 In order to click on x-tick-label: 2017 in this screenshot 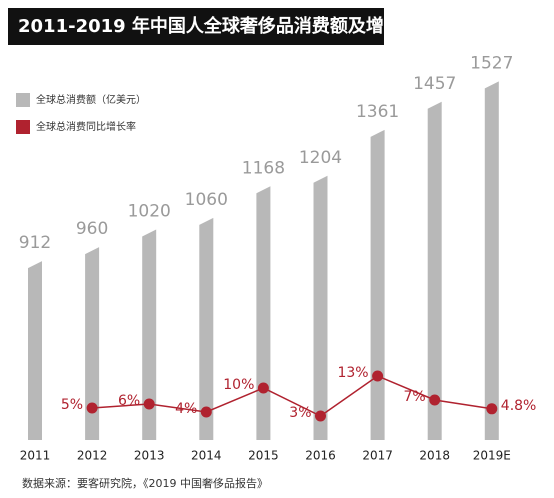, I will do `click(377, 456)`.